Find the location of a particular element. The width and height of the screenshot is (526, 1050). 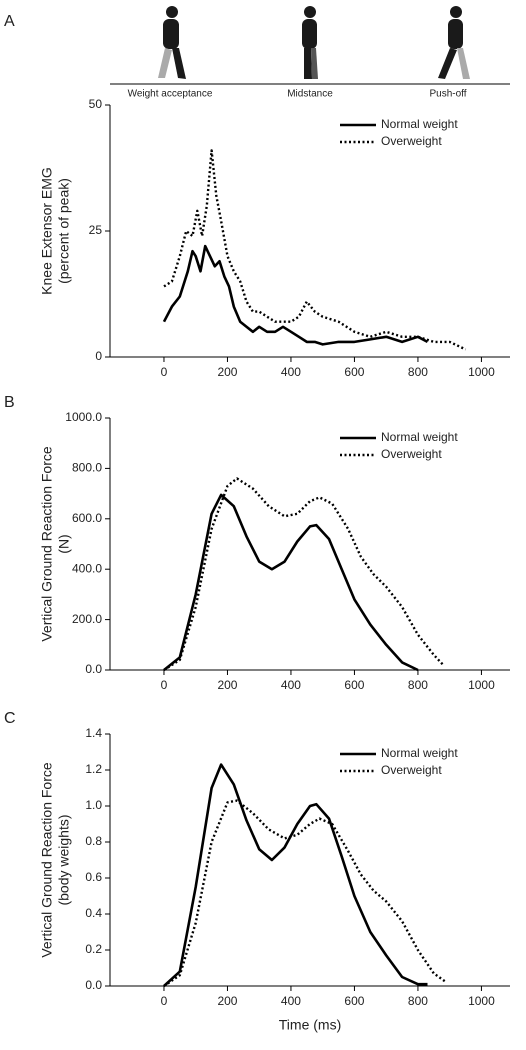

y-axis-label: (N) is located at coordinates (64, 543).